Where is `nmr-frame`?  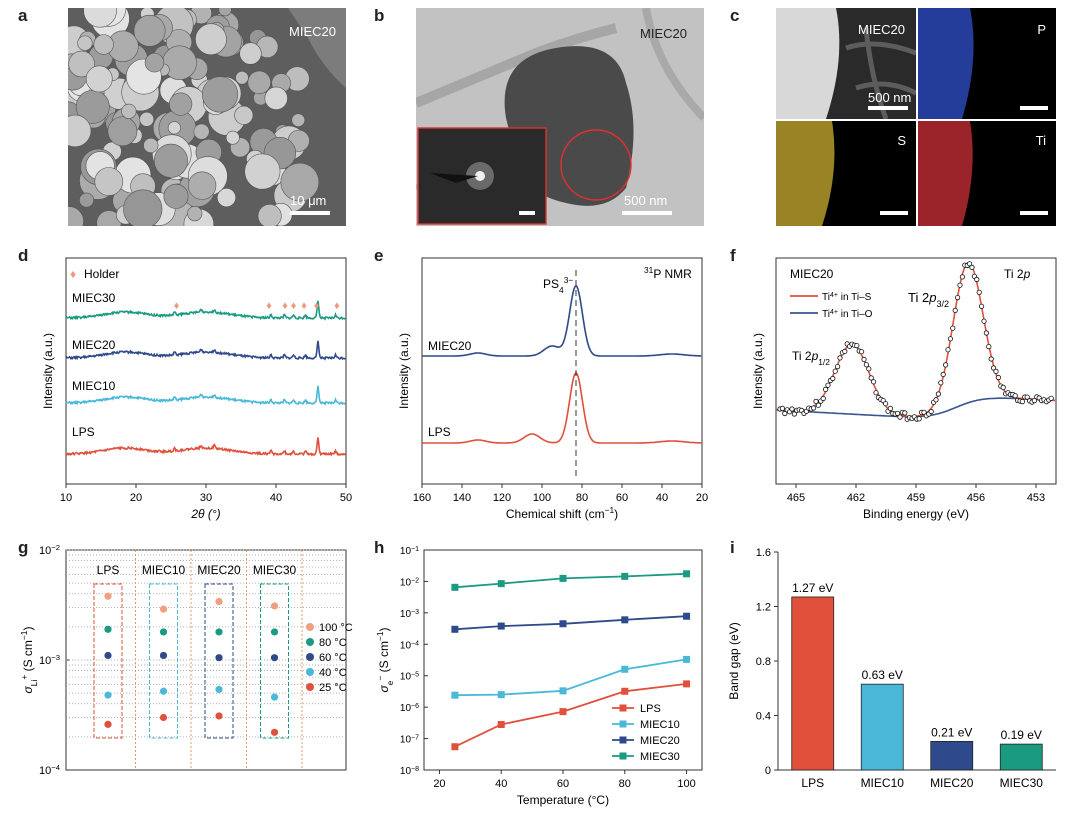 nmr-frame is located at coordinates (562, 371).